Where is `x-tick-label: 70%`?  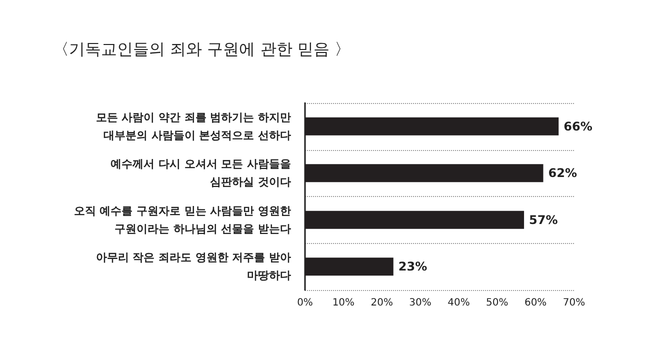 x-tick-label: 70% is located at coordinates (574, 303).